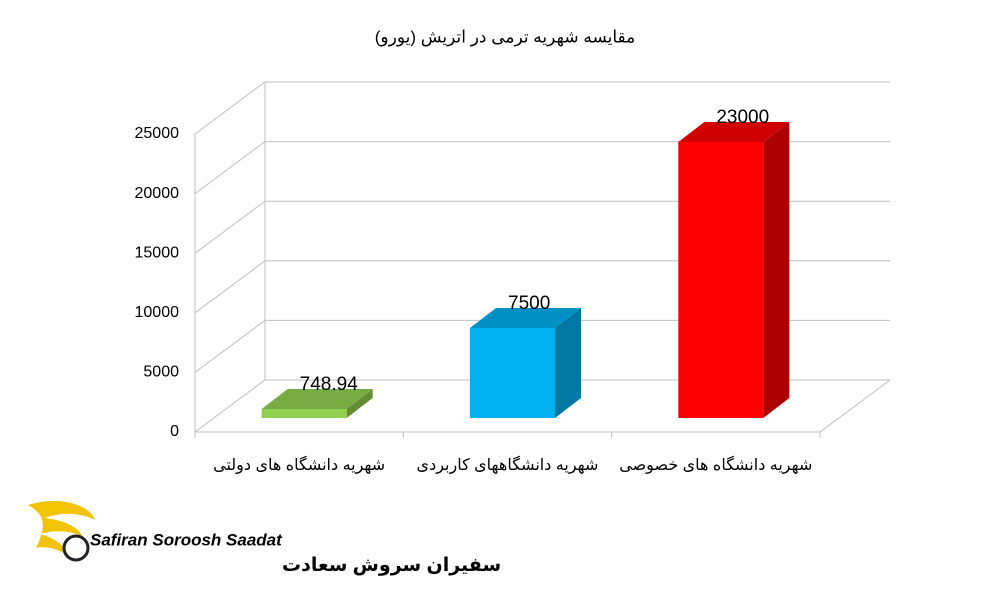  I want to click on data-label: 748.94, so click(329, 384).